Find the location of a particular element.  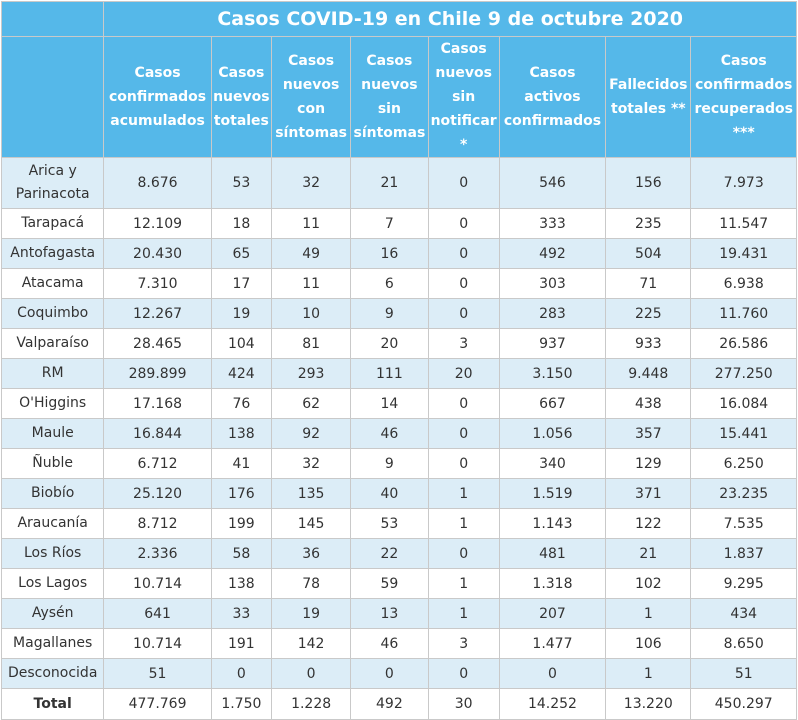

column-header: Casos confirmados recuperados *** is located at coordinates (743, 97).